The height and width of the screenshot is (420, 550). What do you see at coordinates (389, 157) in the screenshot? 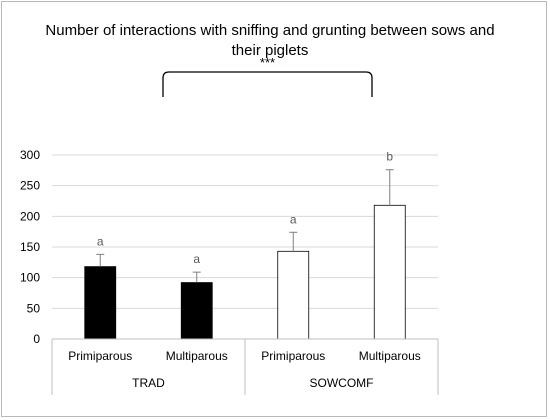
I see `significance-letter: b` at bounding box center [389, 157].